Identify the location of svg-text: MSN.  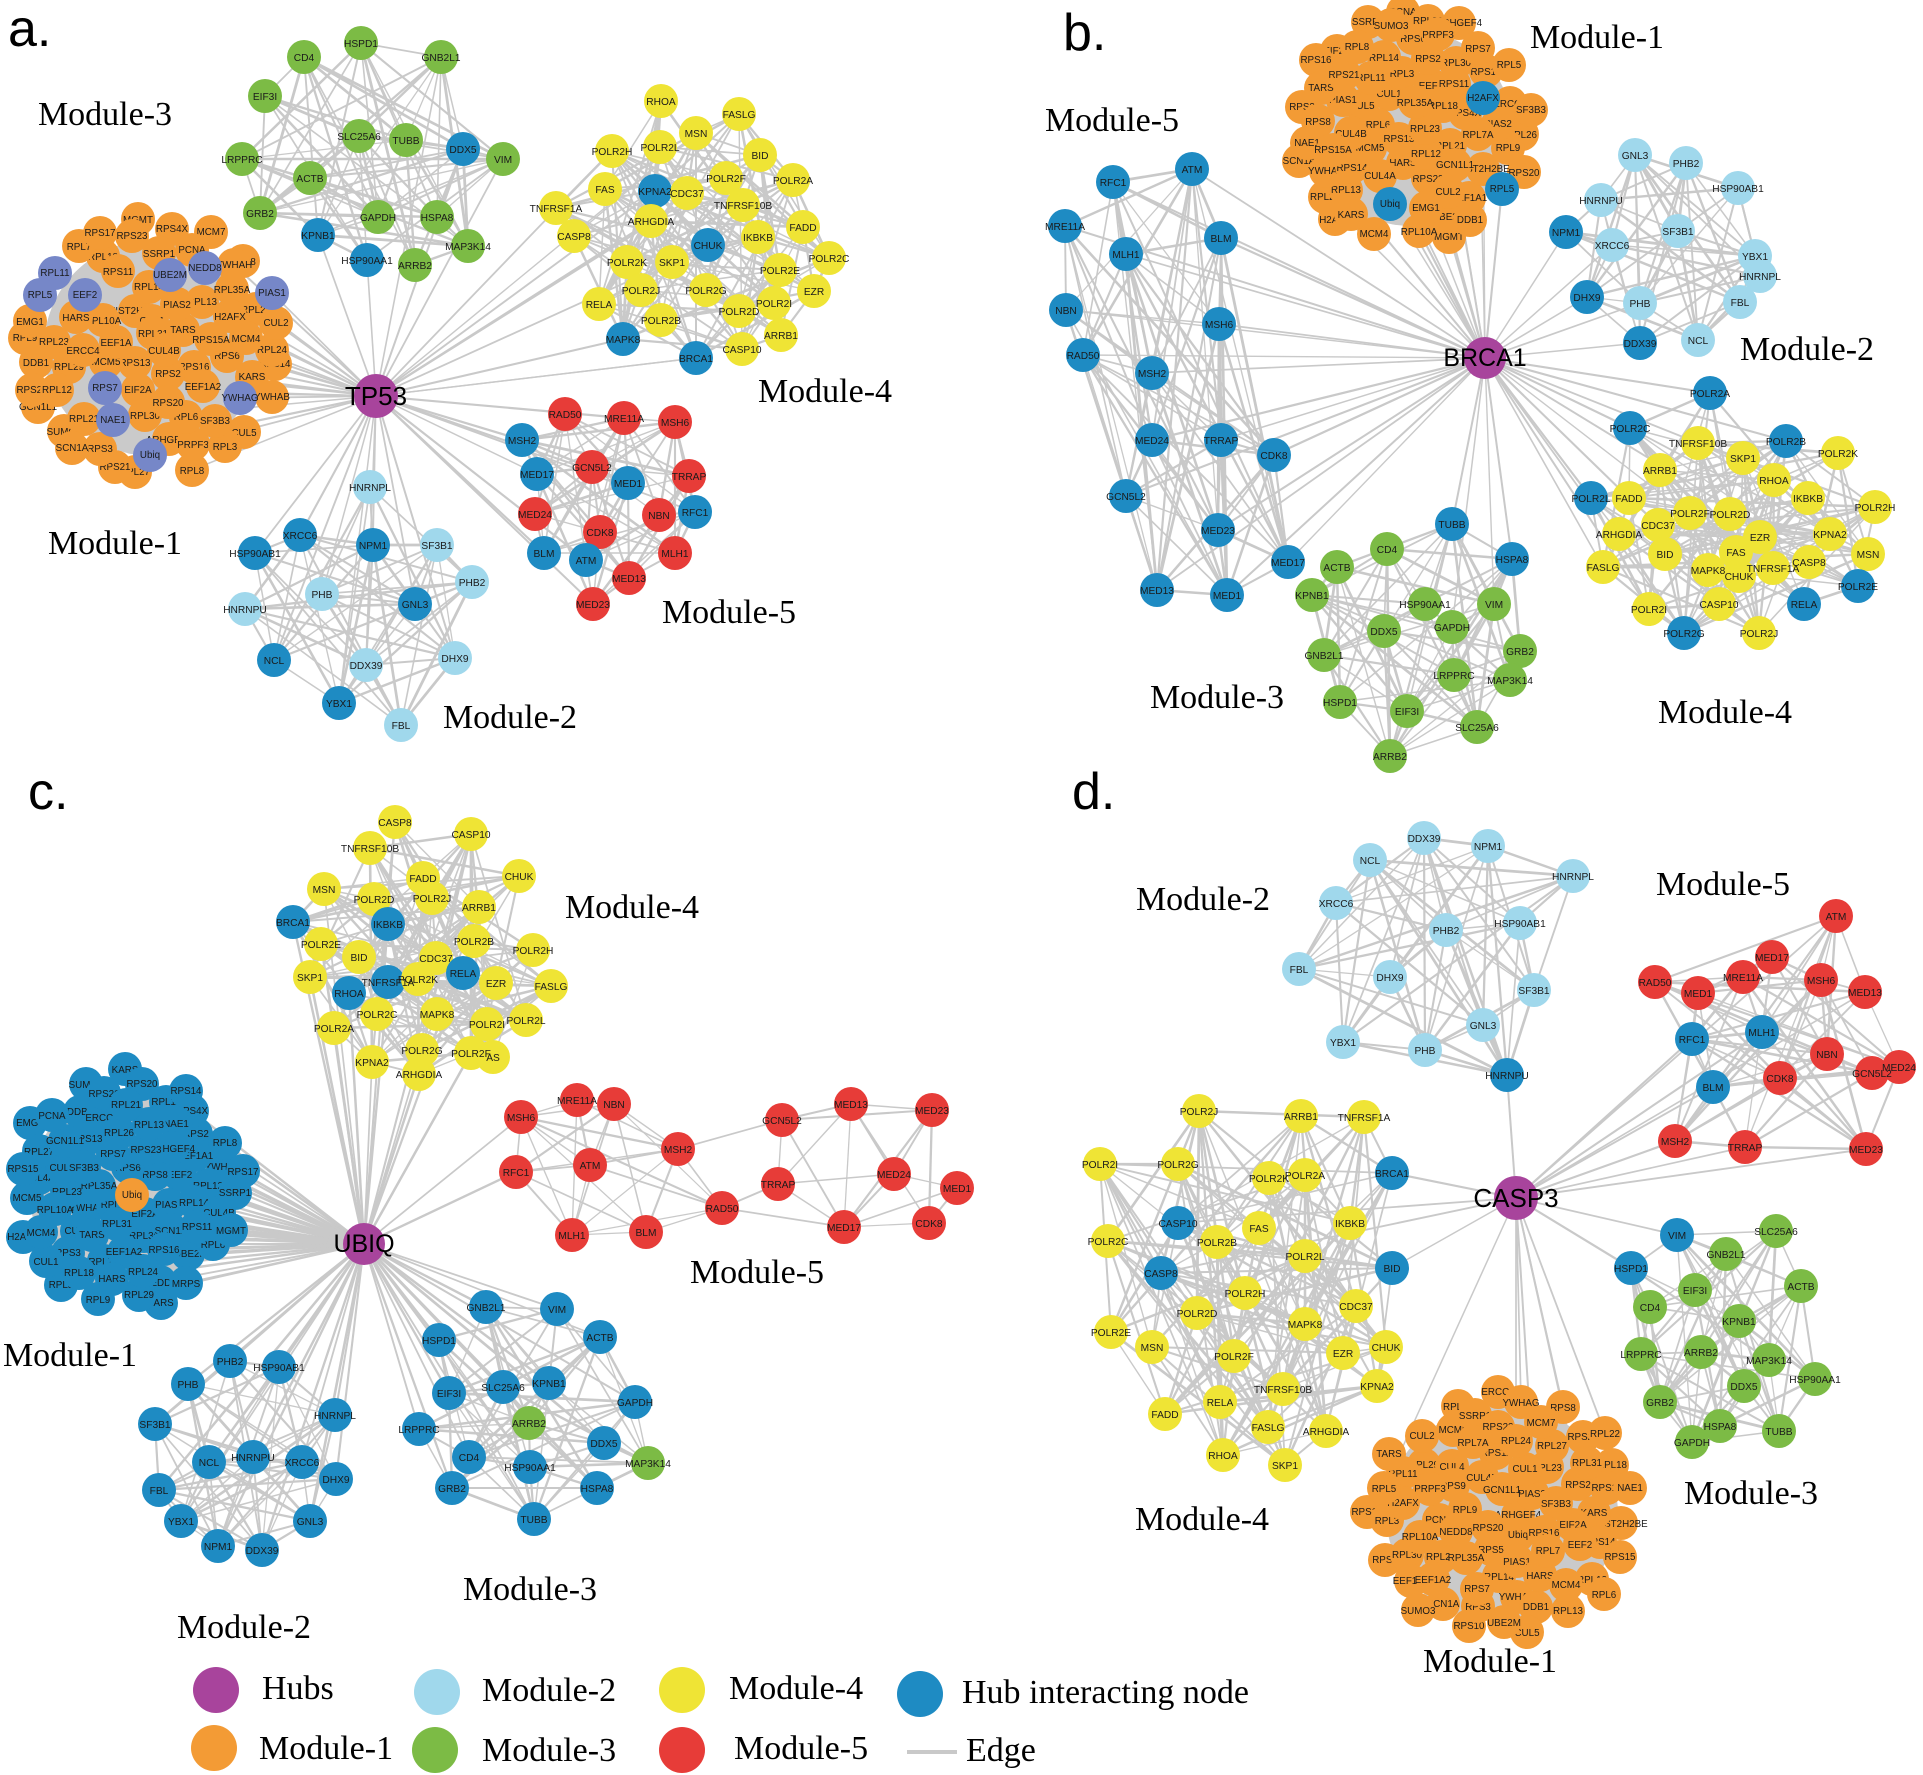
(1152, 1348).